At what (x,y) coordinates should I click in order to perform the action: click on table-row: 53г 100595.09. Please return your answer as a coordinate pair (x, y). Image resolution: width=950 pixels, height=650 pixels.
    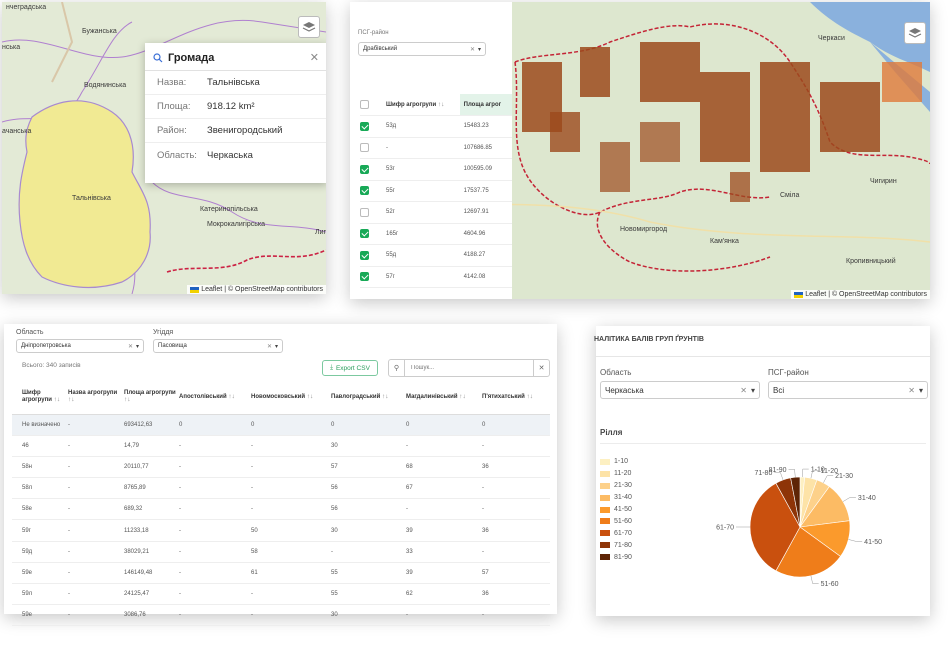
    Looking at the image, I should click on (436, 170).